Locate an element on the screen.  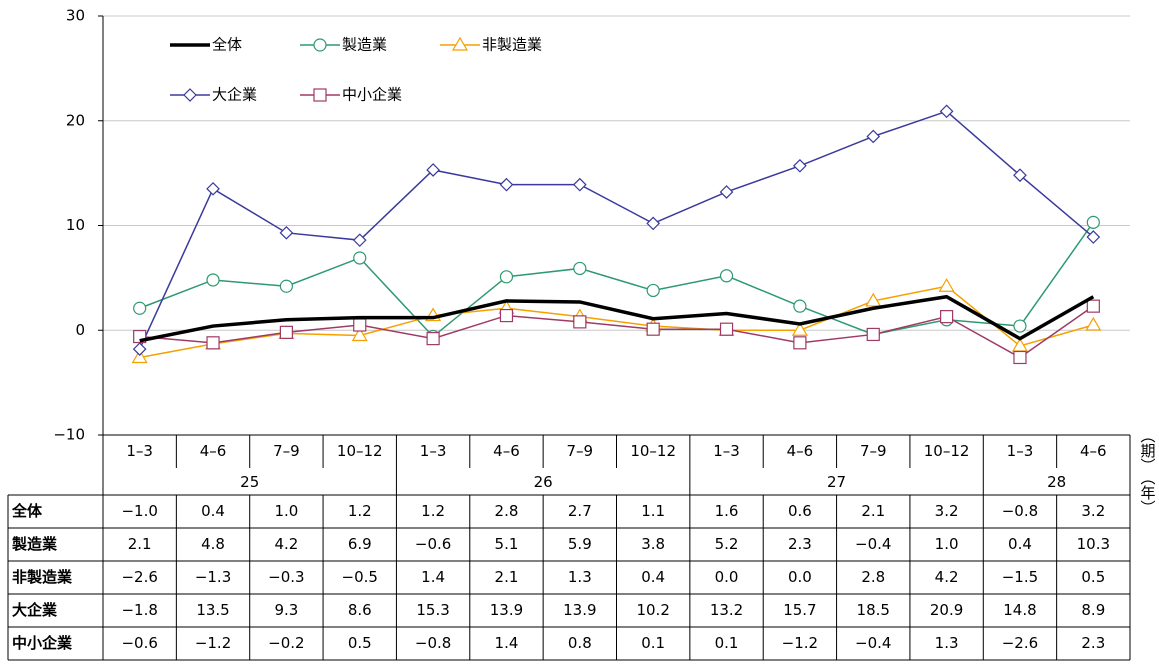
table-cell: 9.3 is located at coordinates (286, 610).